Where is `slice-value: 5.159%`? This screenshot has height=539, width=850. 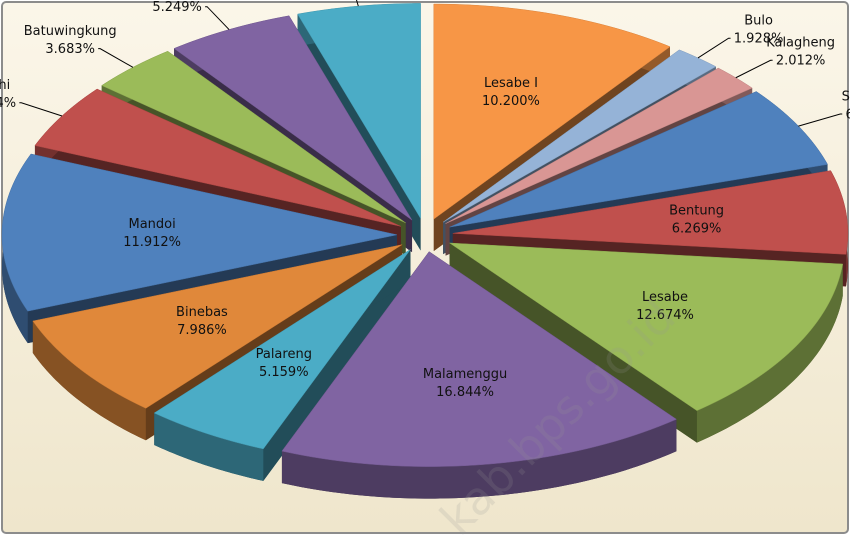 slice-value: 5.159% is located at coordinates (284, 372).